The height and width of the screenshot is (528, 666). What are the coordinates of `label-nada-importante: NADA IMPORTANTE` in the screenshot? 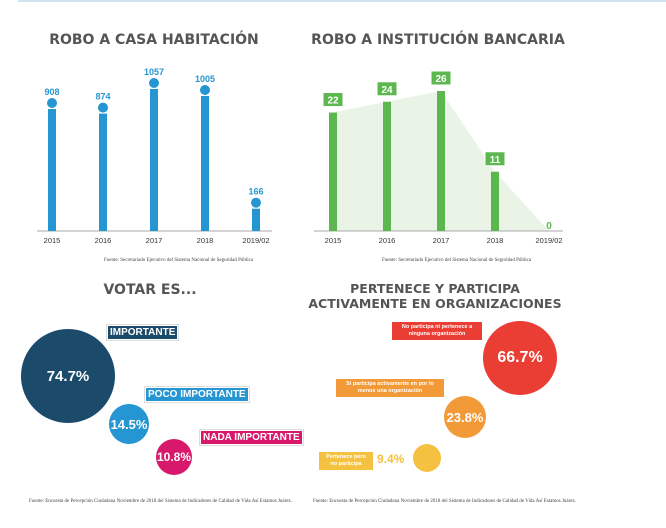 It's located at (251, 437).